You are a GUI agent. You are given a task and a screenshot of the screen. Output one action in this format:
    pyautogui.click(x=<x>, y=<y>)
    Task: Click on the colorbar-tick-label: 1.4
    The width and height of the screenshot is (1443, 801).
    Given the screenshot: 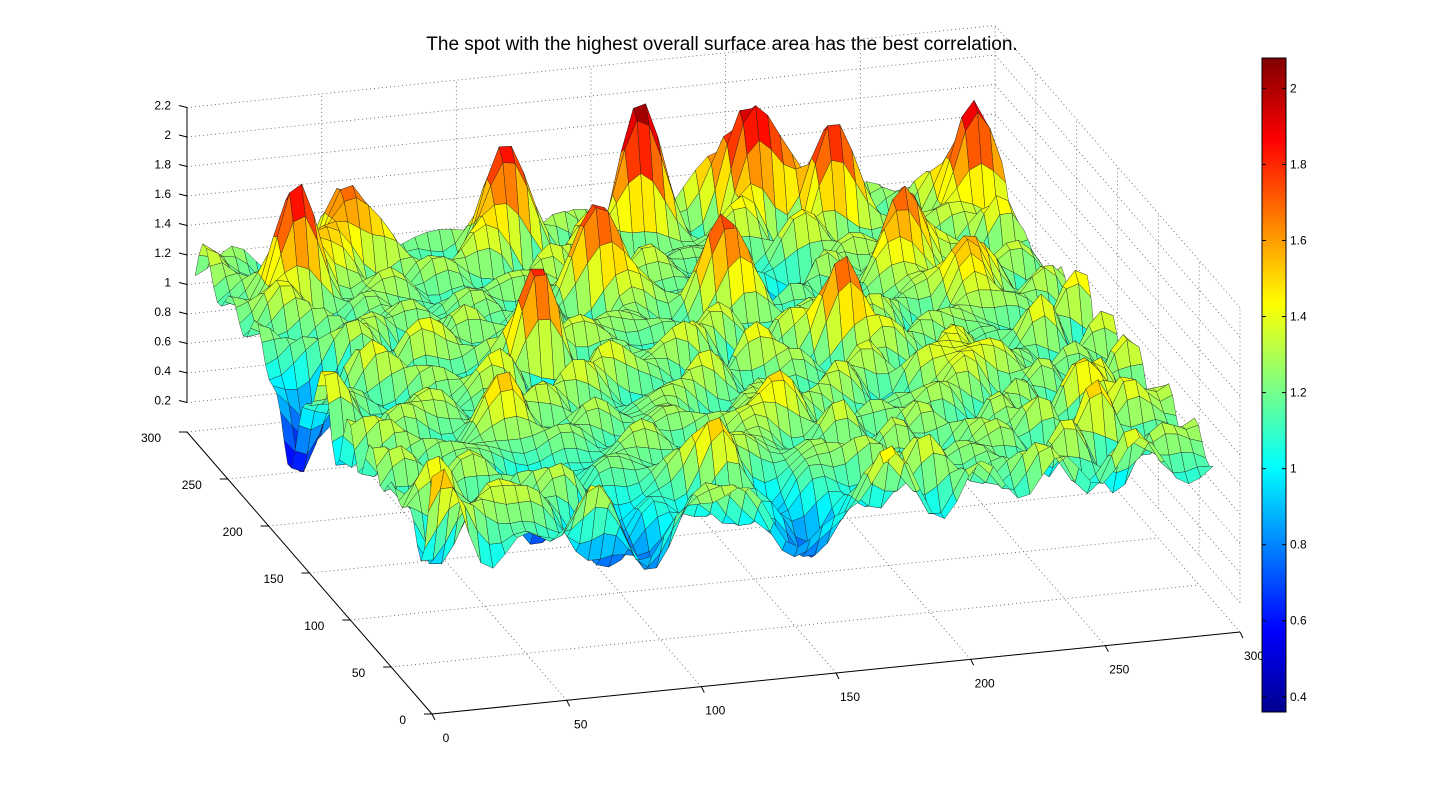 What is the action you would take?
    pyautogui.click(x=1298, y=317)
    